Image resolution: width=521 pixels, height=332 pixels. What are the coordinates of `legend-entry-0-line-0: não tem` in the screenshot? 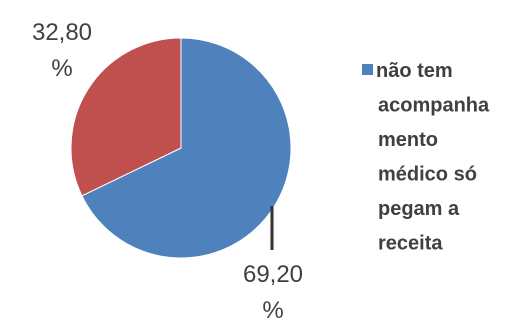 It's located at (414, 71).